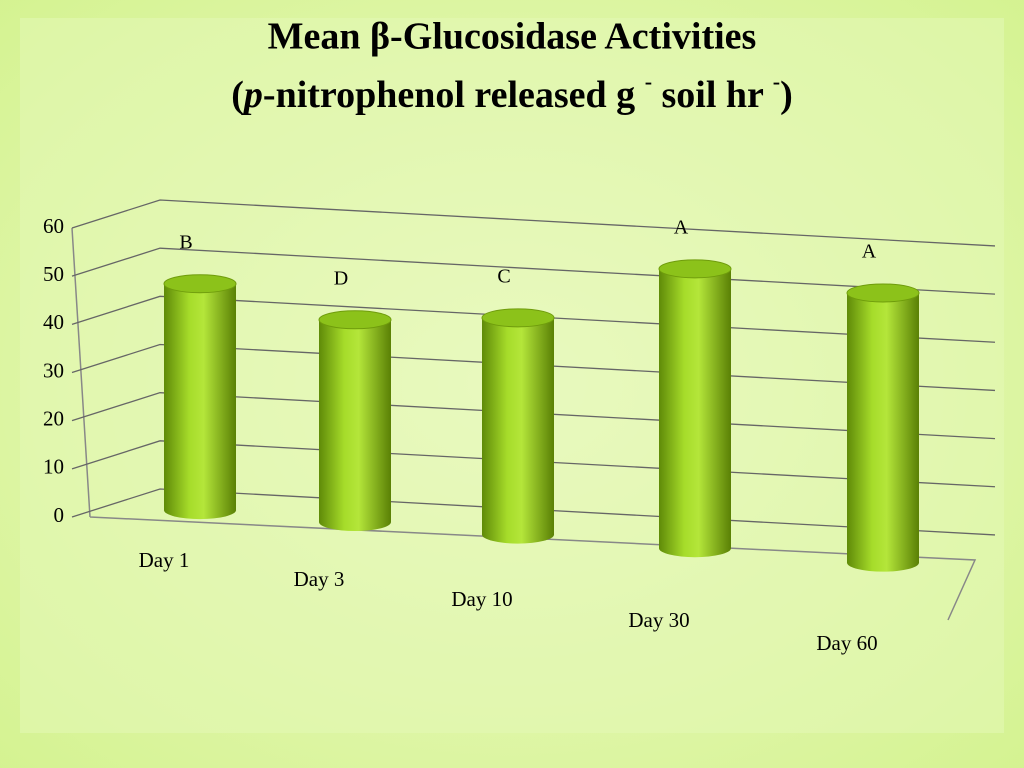 The width and height of the screenshot is (1024, 768). I want to click on x-tick-label: Day 1, so click(164, 560).